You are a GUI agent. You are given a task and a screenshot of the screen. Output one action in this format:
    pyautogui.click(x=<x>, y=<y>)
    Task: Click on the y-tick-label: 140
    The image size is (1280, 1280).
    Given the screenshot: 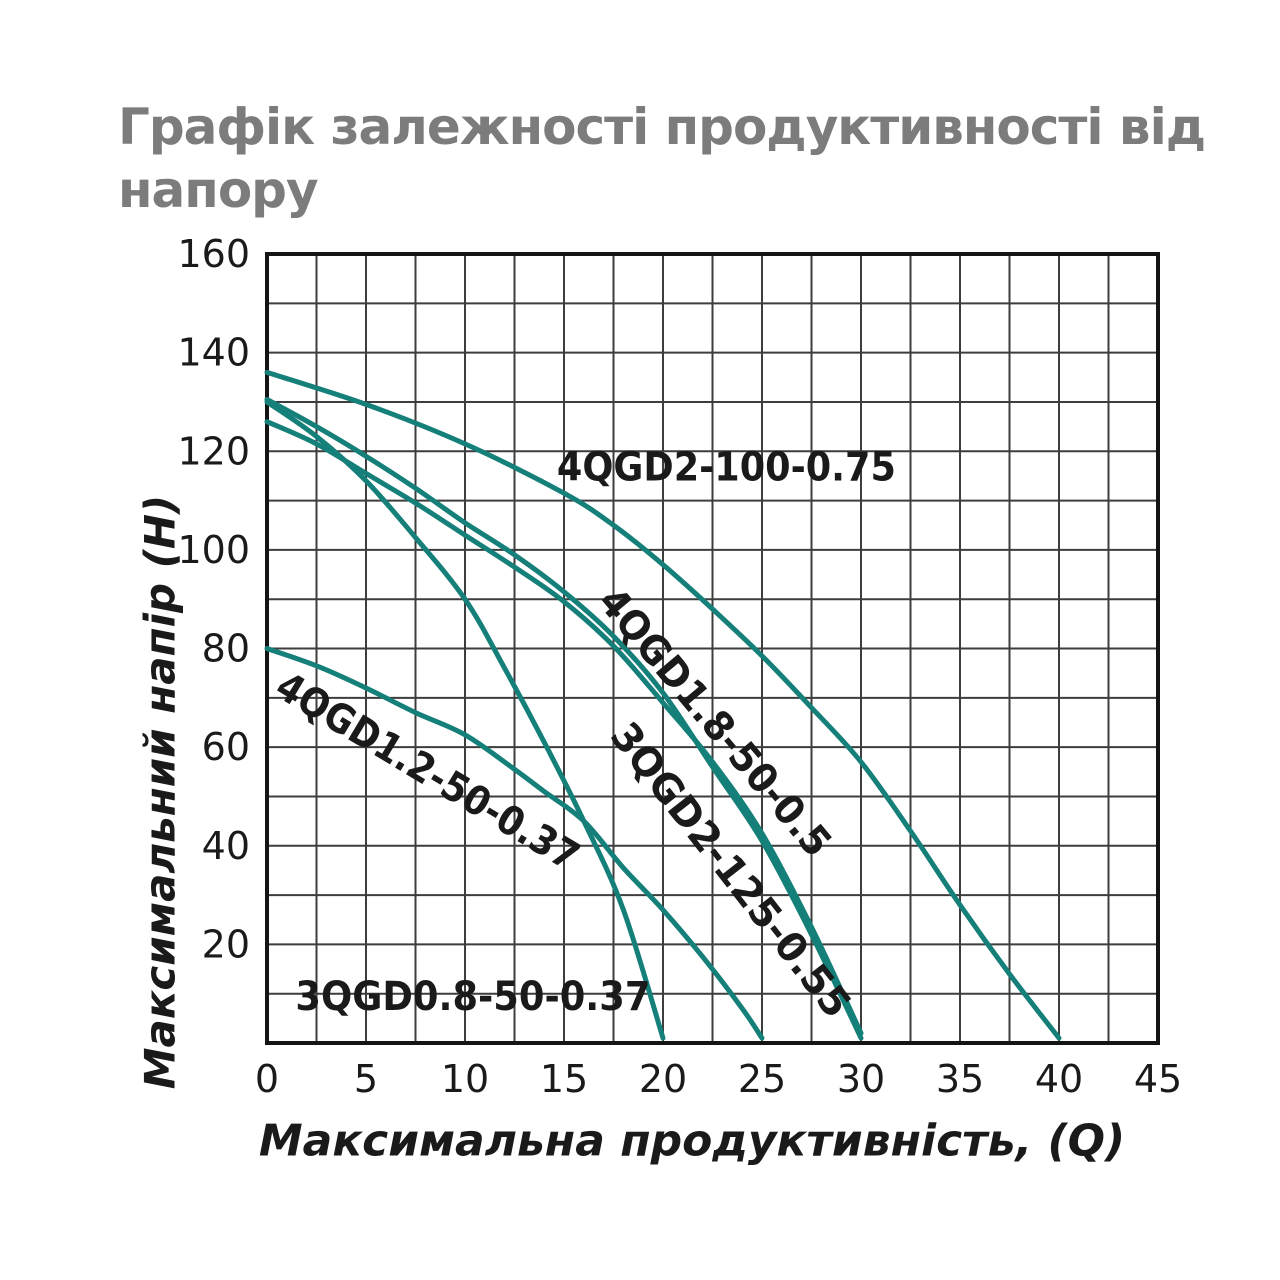 What is the action you would take?
    pyautogui.click(x=213, y=353)
    